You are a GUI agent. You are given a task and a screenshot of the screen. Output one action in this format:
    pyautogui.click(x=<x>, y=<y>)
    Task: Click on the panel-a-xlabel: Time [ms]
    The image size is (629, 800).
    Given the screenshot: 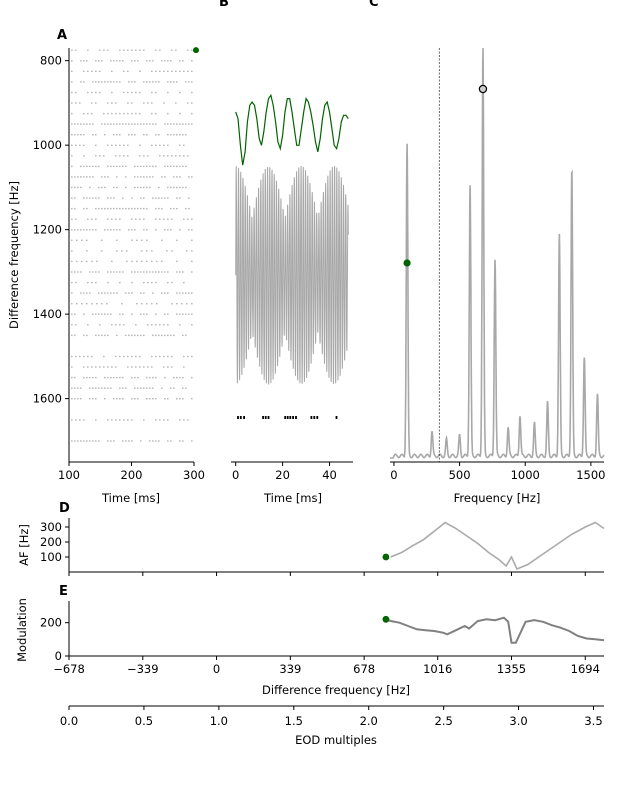 What is the action you would take?
    pyautogui.click(x=130, y=498)
    